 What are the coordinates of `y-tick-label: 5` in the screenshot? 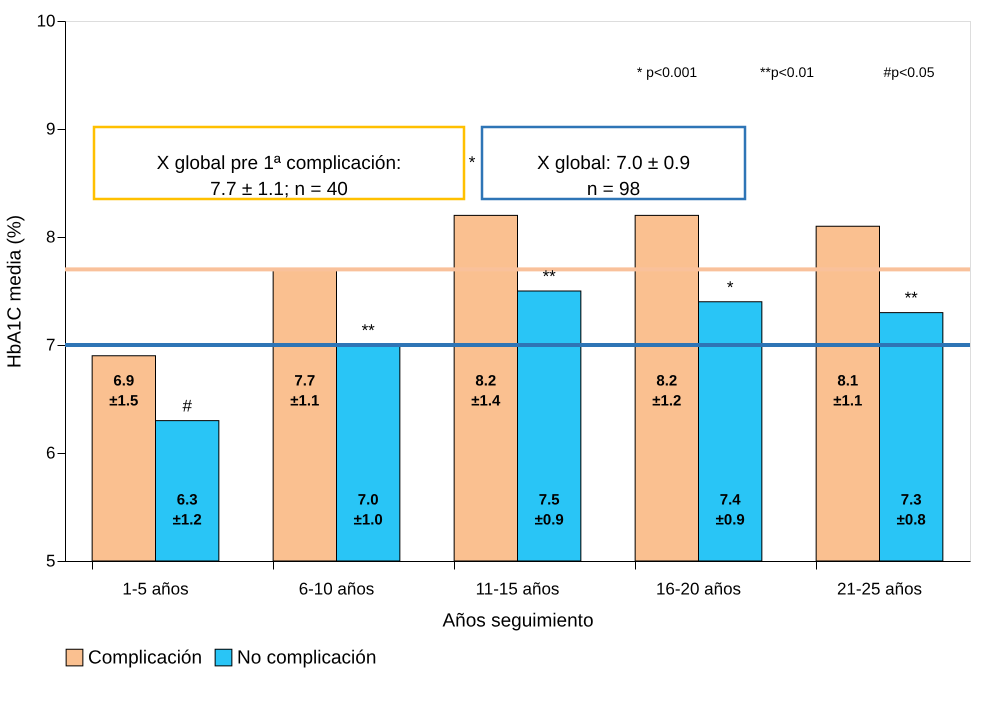 It's located at (51, 561).